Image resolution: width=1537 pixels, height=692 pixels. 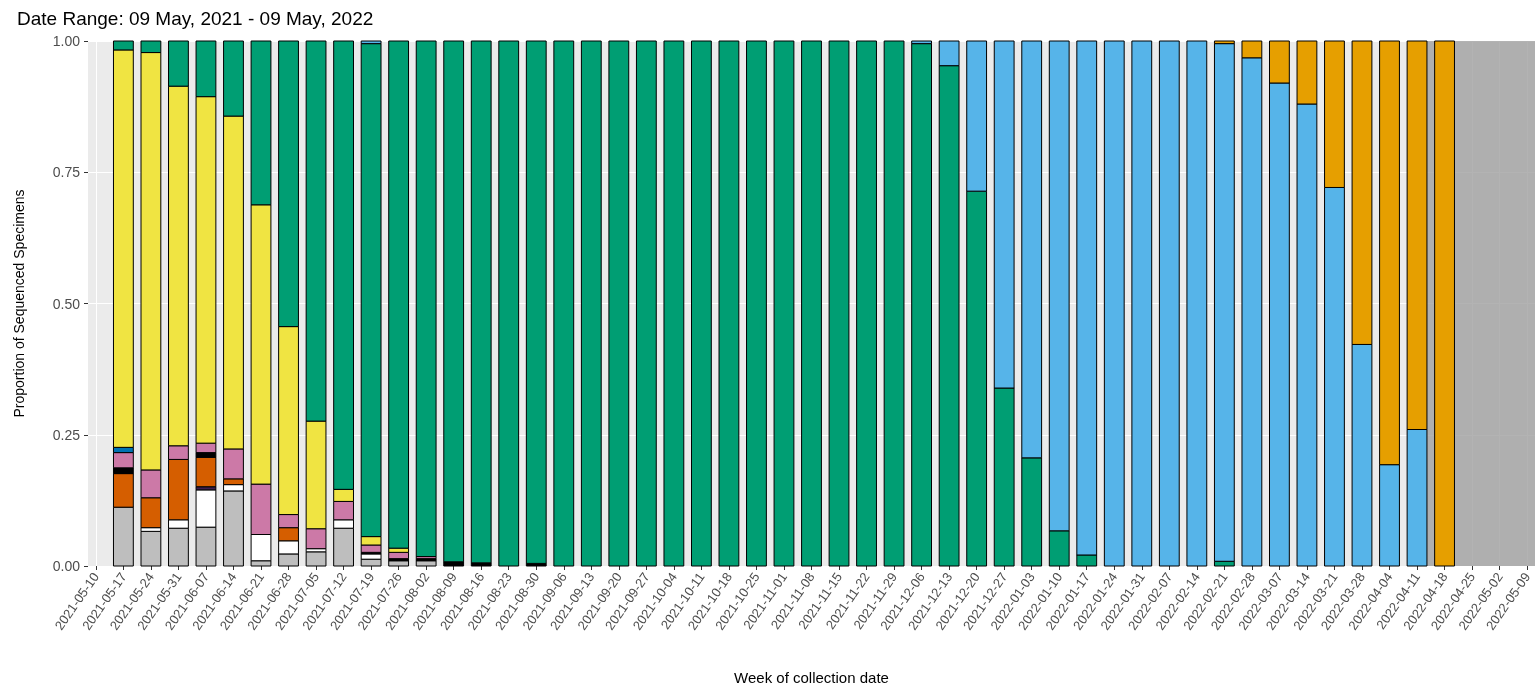 I want to click on y-tick-label: 0.75, so click(x=66, y=172).